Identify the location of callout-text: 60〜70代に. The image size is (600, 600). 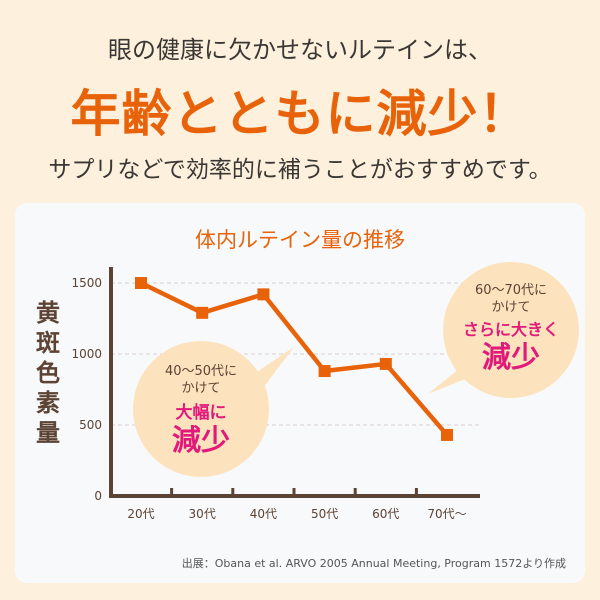
(511, 290).